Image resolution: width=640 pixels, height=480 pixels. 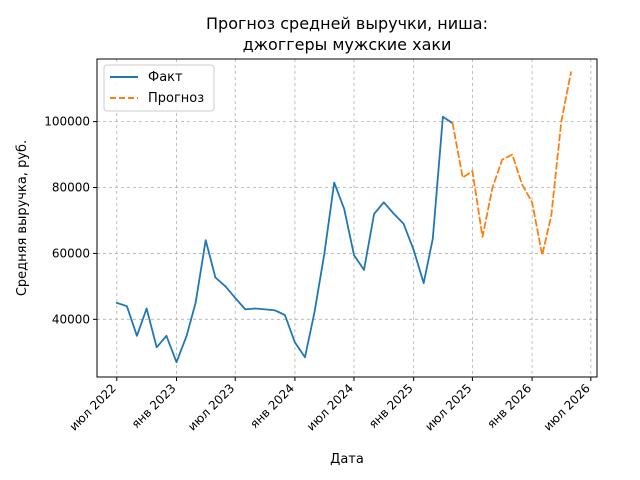 I want to click on x-tick-label: июл 2022, so click(x=93, y=407).